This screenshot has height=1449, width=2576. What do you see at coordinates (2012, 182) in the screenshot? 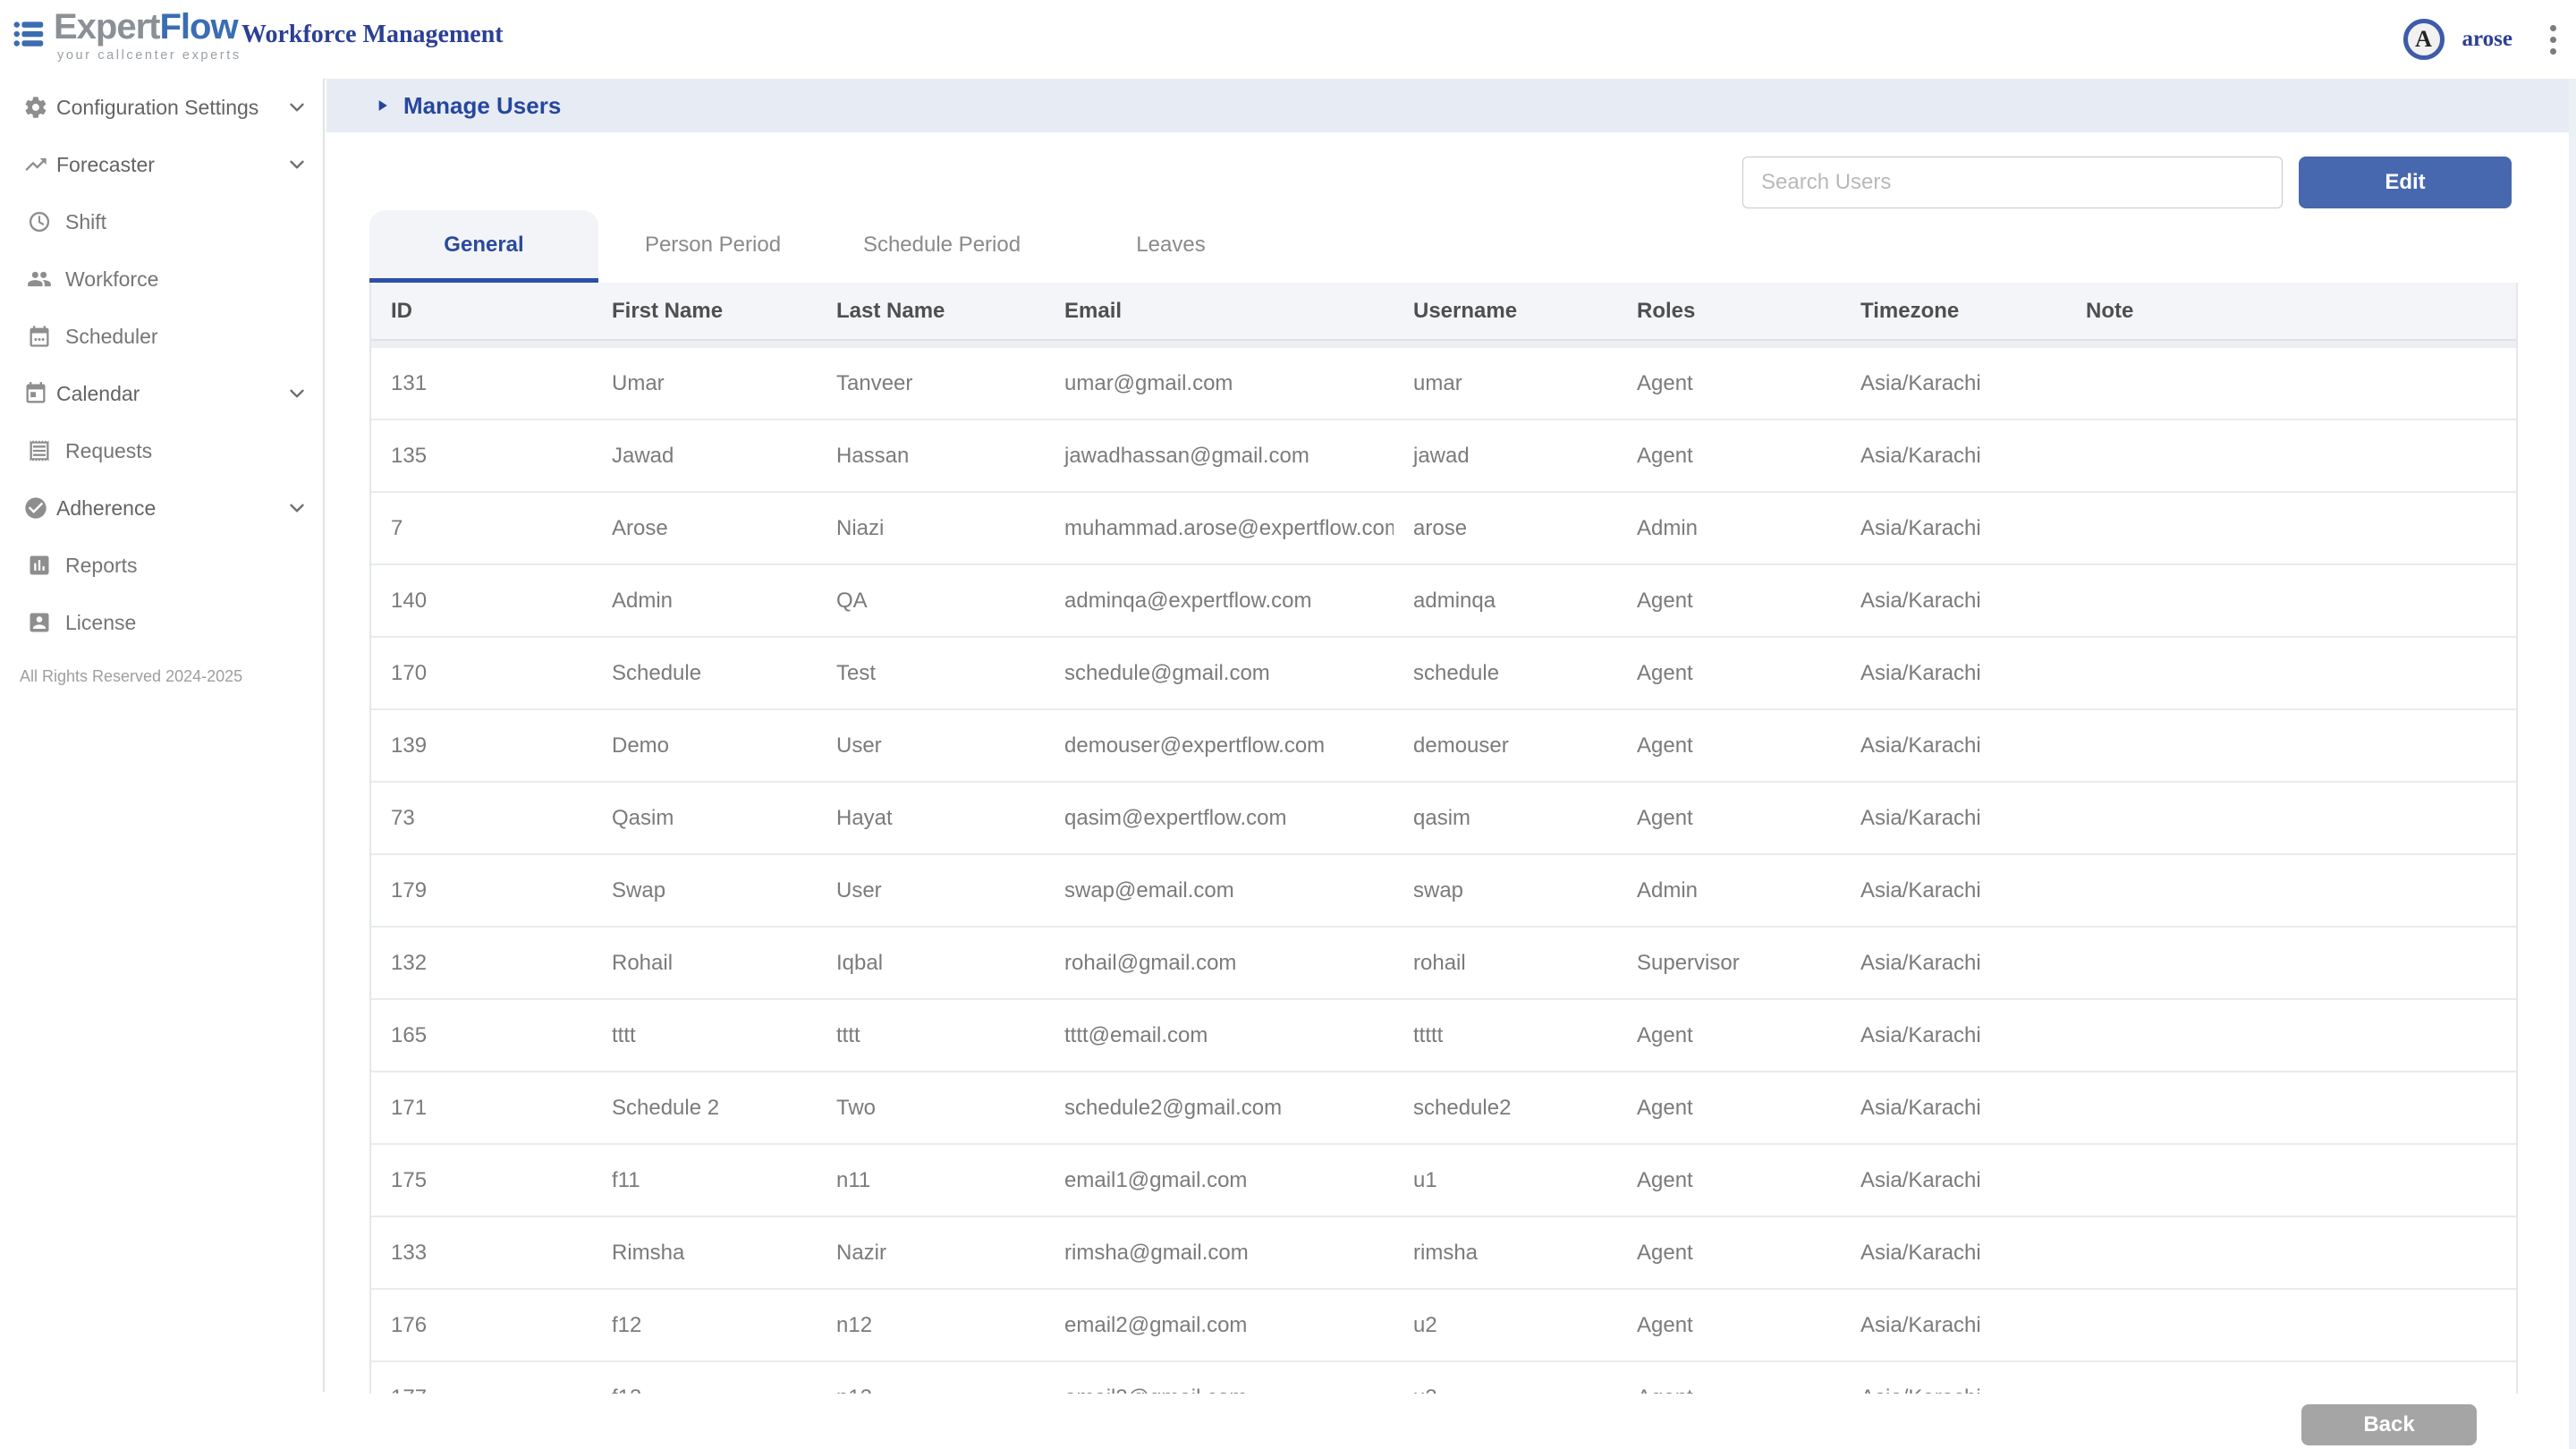
I see `search-input` at bounding box center [2012, 182].